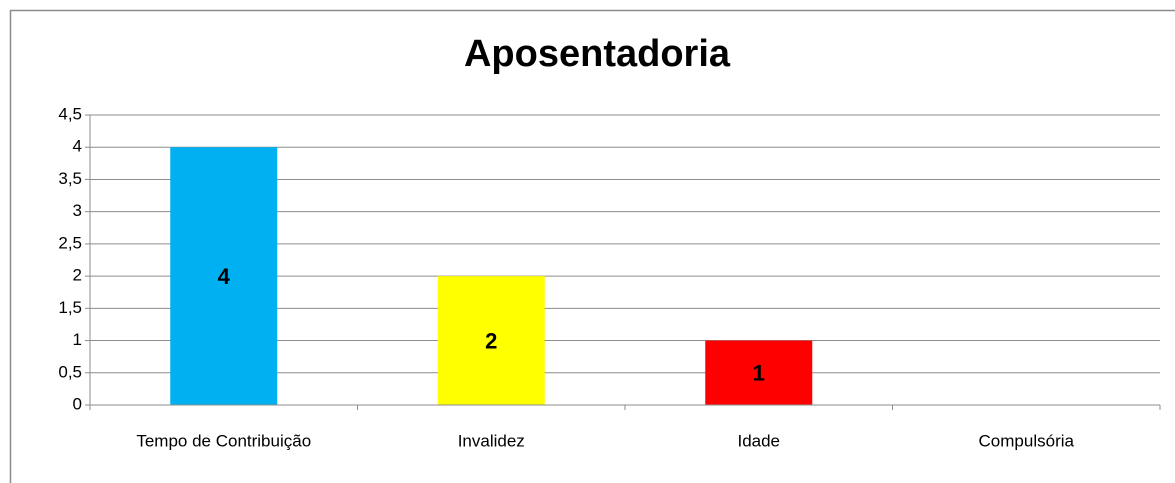 This screenshot has width=1175, height=483. I want to click on y-tick-label: 3,5, so click(70, 178).